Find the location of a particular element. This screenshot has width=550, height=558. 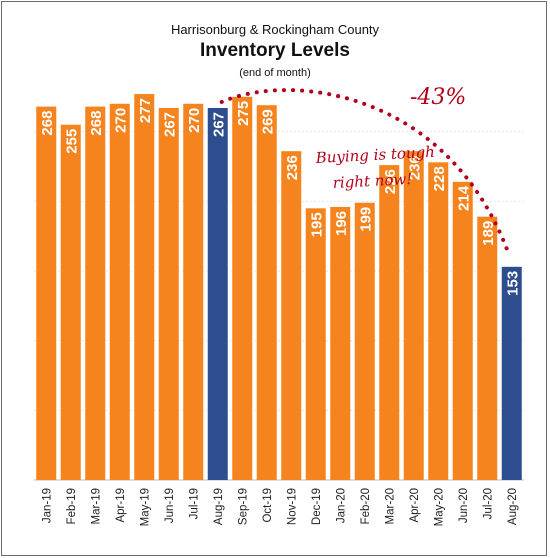

x-tick-label: May-20 is located at coordinates (439, 507).